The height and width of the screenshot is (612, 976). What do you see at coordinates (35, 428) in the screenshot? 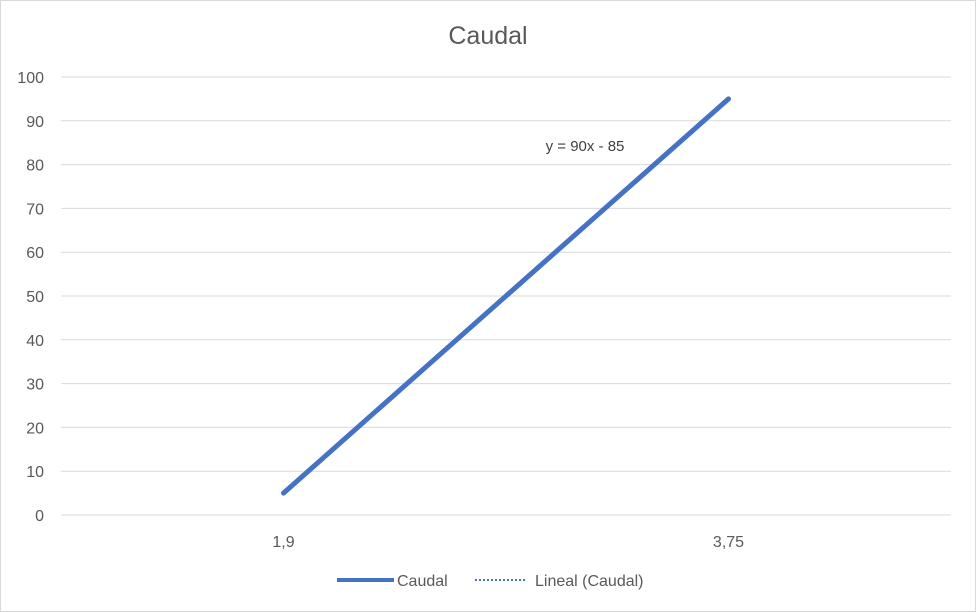
I see `y-tick-label: 20` at bounding box center [35, 428].